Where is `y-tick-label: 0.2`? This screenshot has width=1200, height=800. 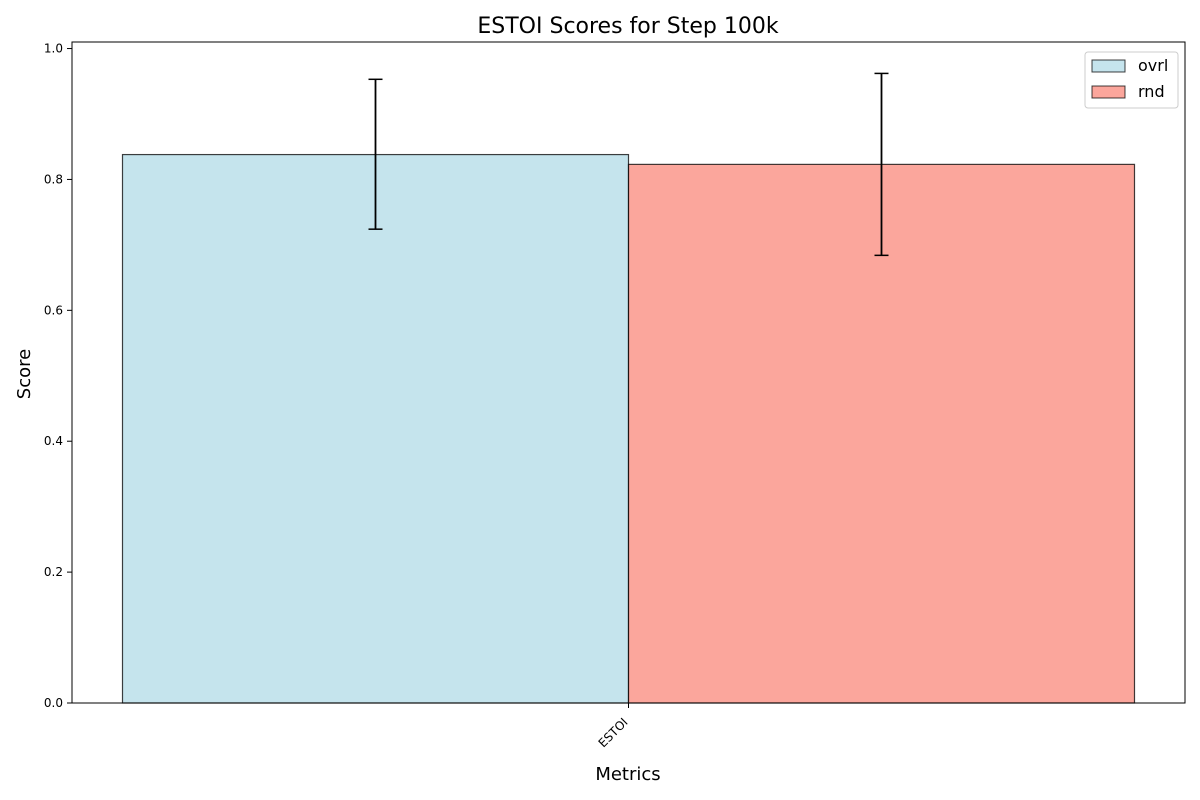 y-tick-label: 0.2 is located at coordinates (53, 572).